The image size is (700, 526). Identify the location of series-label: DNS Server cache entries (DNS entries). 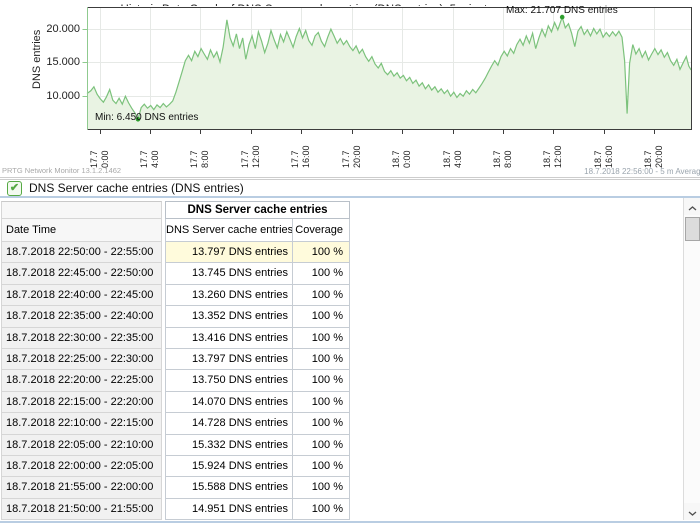
(136, 188).